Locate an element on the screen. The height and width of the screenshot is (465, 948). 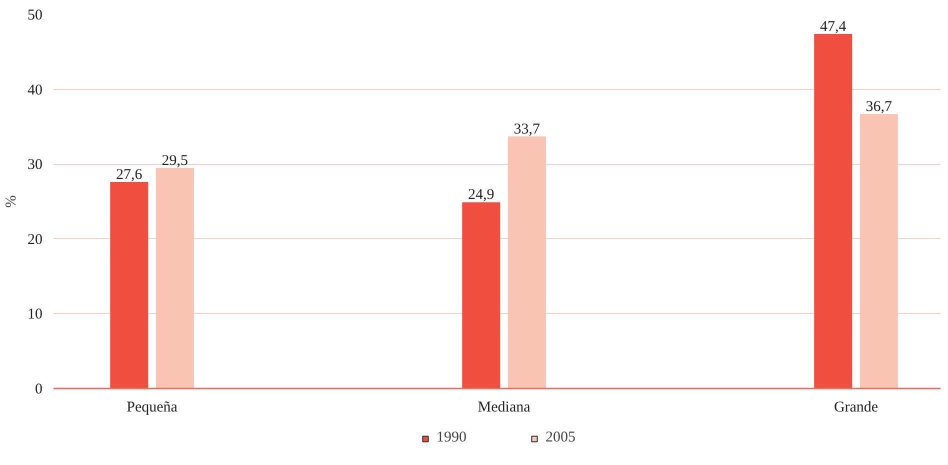
data-label: 27,6 is located at coordinates (129, 175).